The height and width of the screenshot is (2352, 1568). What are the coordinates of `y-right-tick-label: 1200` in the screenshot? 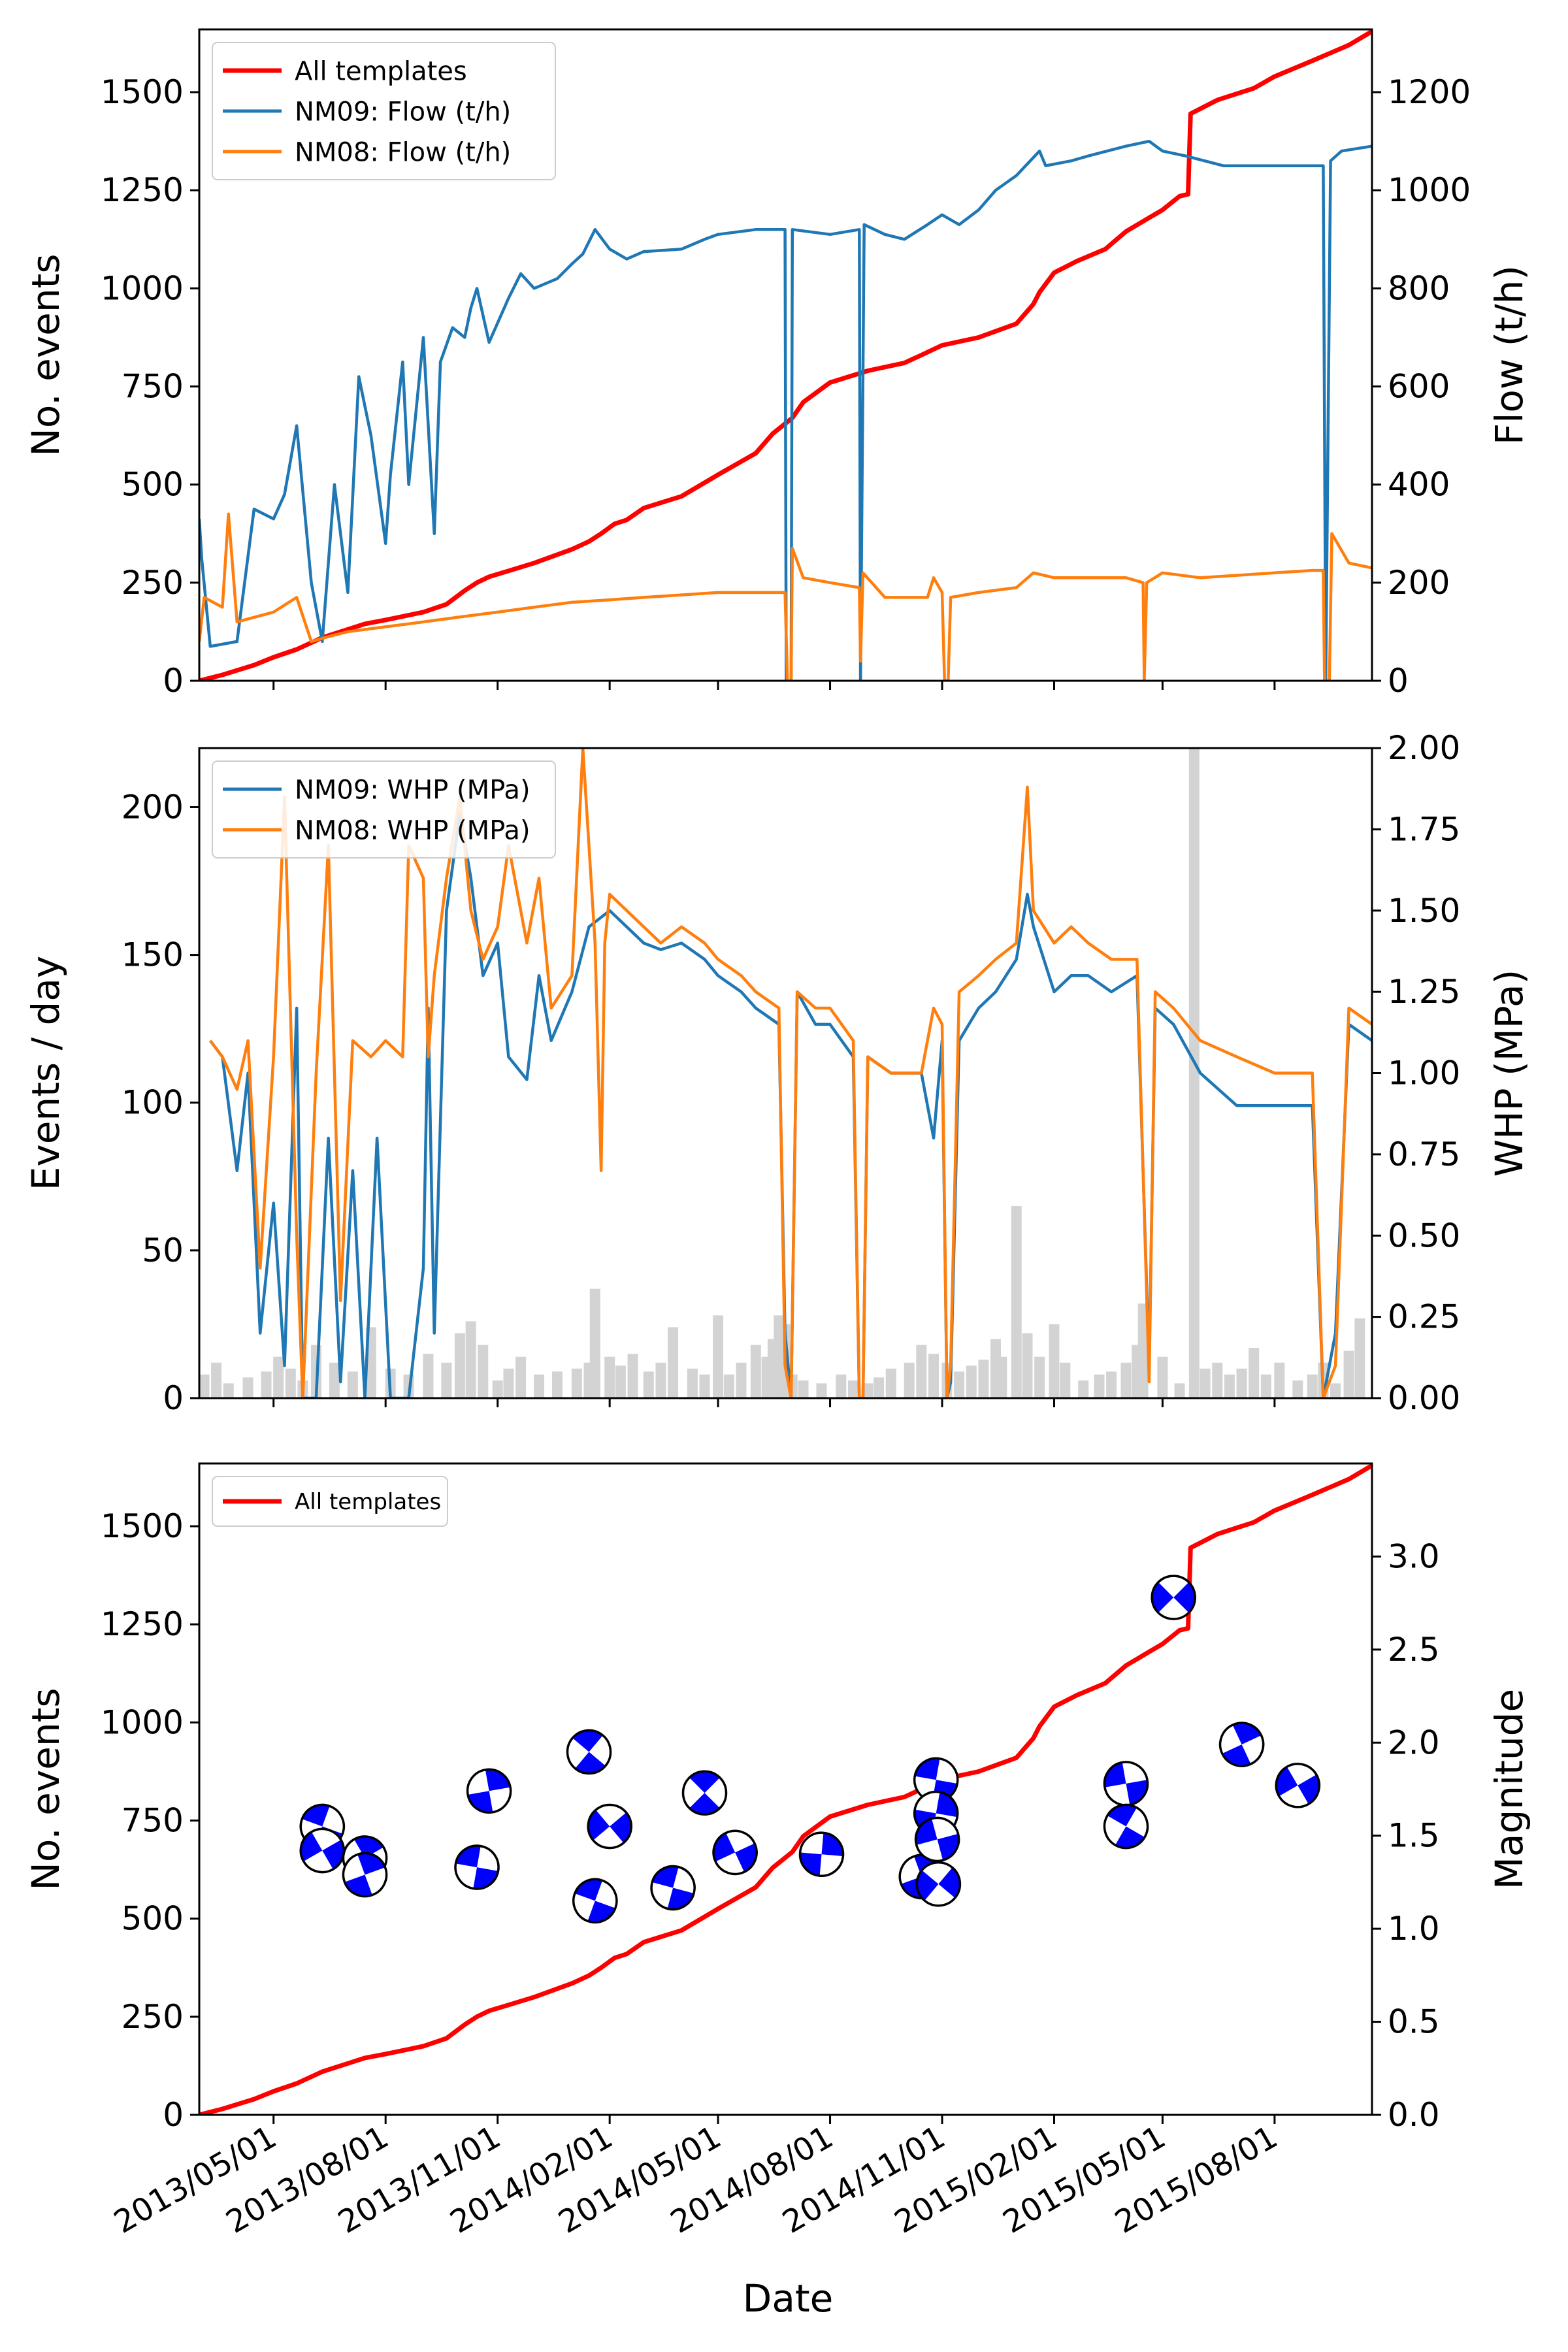 It's located at (1429, 92).